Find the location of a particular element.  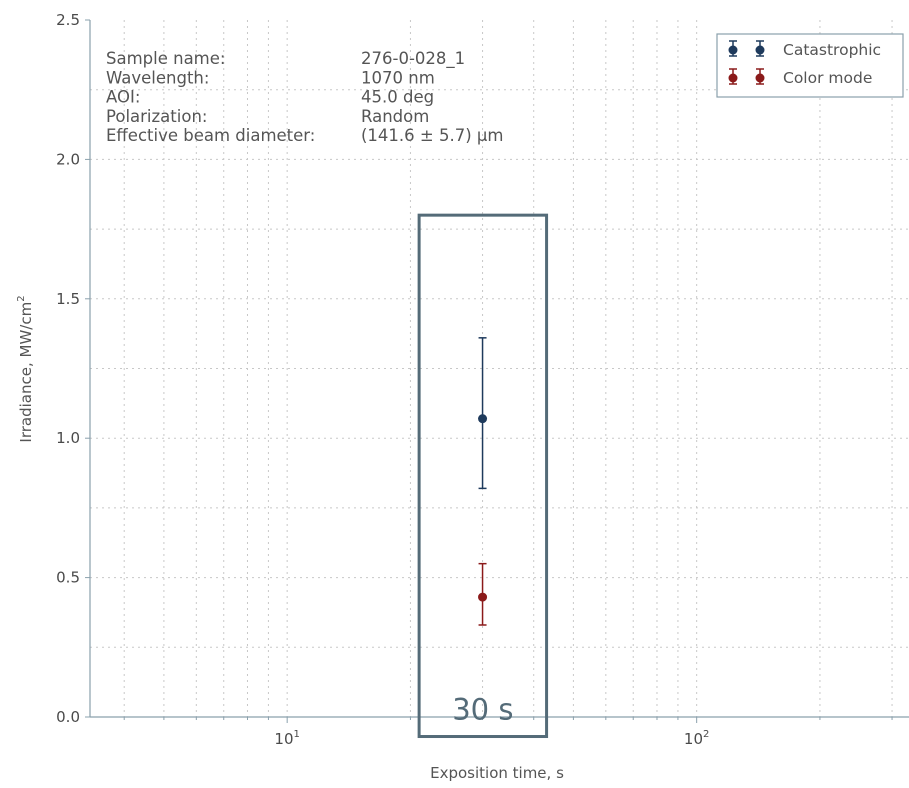

x-tick-exponent: 2 is located at coordinates (706, 734).